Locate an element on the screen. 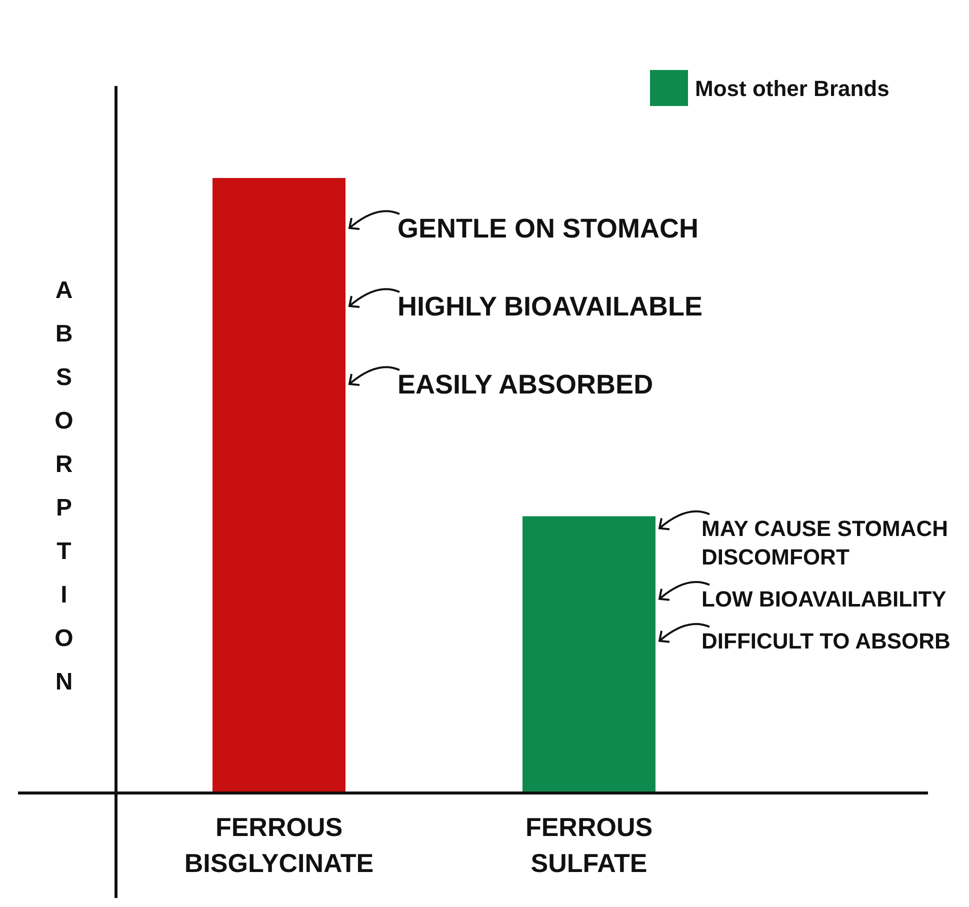 This screenshot has height=907, width=969. annotation: MAY CAUSE STOMACH DISCOMFORT is located at coordinates (825, 543).